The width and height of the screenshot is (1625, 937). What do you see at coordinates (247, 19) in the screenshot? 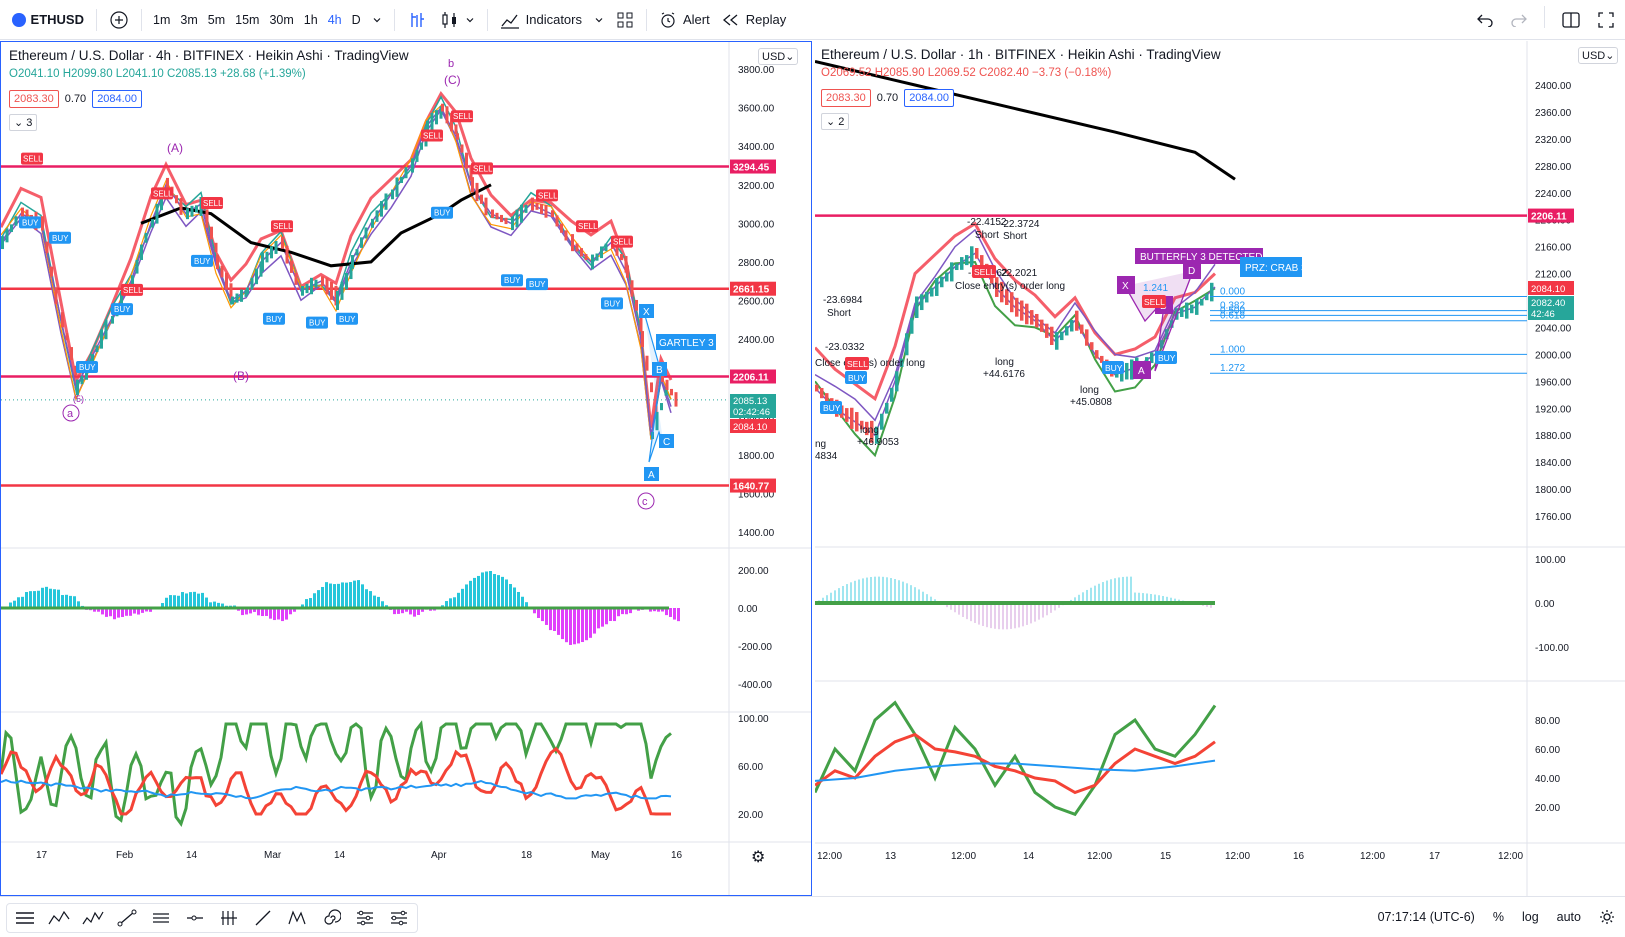
I see `interval-15m: 15m` at bounding box center [247, 19].